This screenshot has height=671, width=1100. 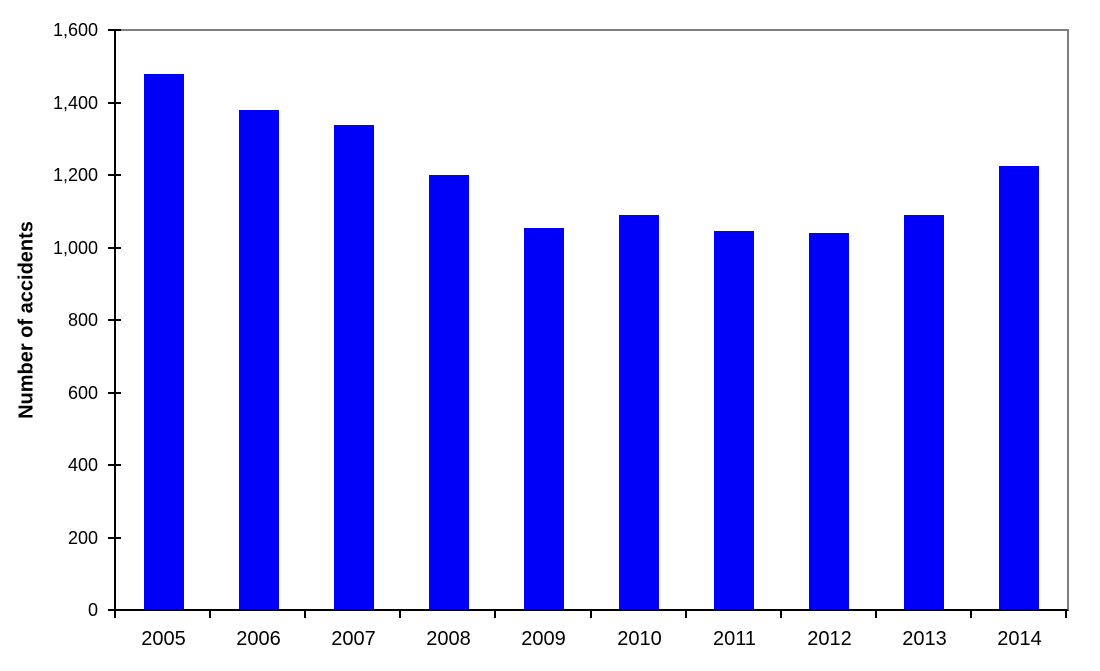 What do you see at coordinates (163, 639) in the screenshot?
I see `x-tick-label-2005: 2005` at bounding box center [163, 639].